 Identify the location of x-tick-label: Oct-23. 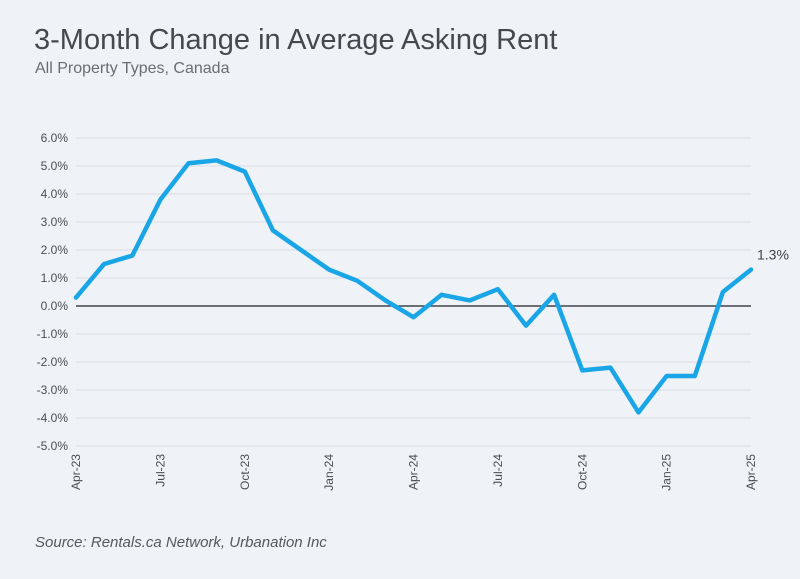
(245, 472).